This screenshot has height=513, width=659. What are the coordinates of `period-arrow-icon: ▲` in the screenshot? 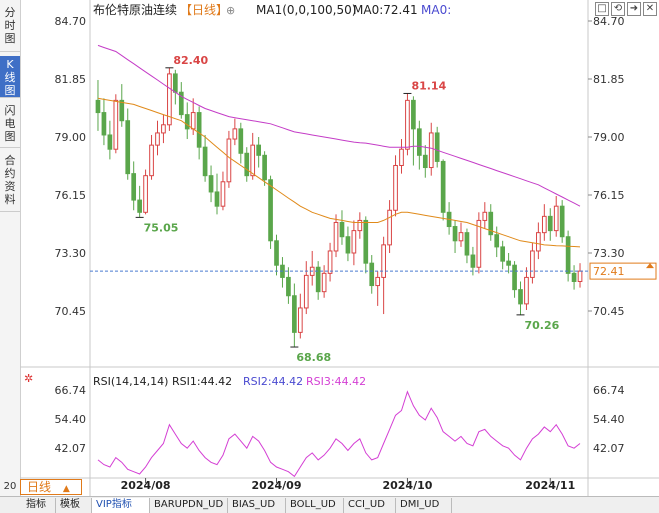 It's located at (66, 489).